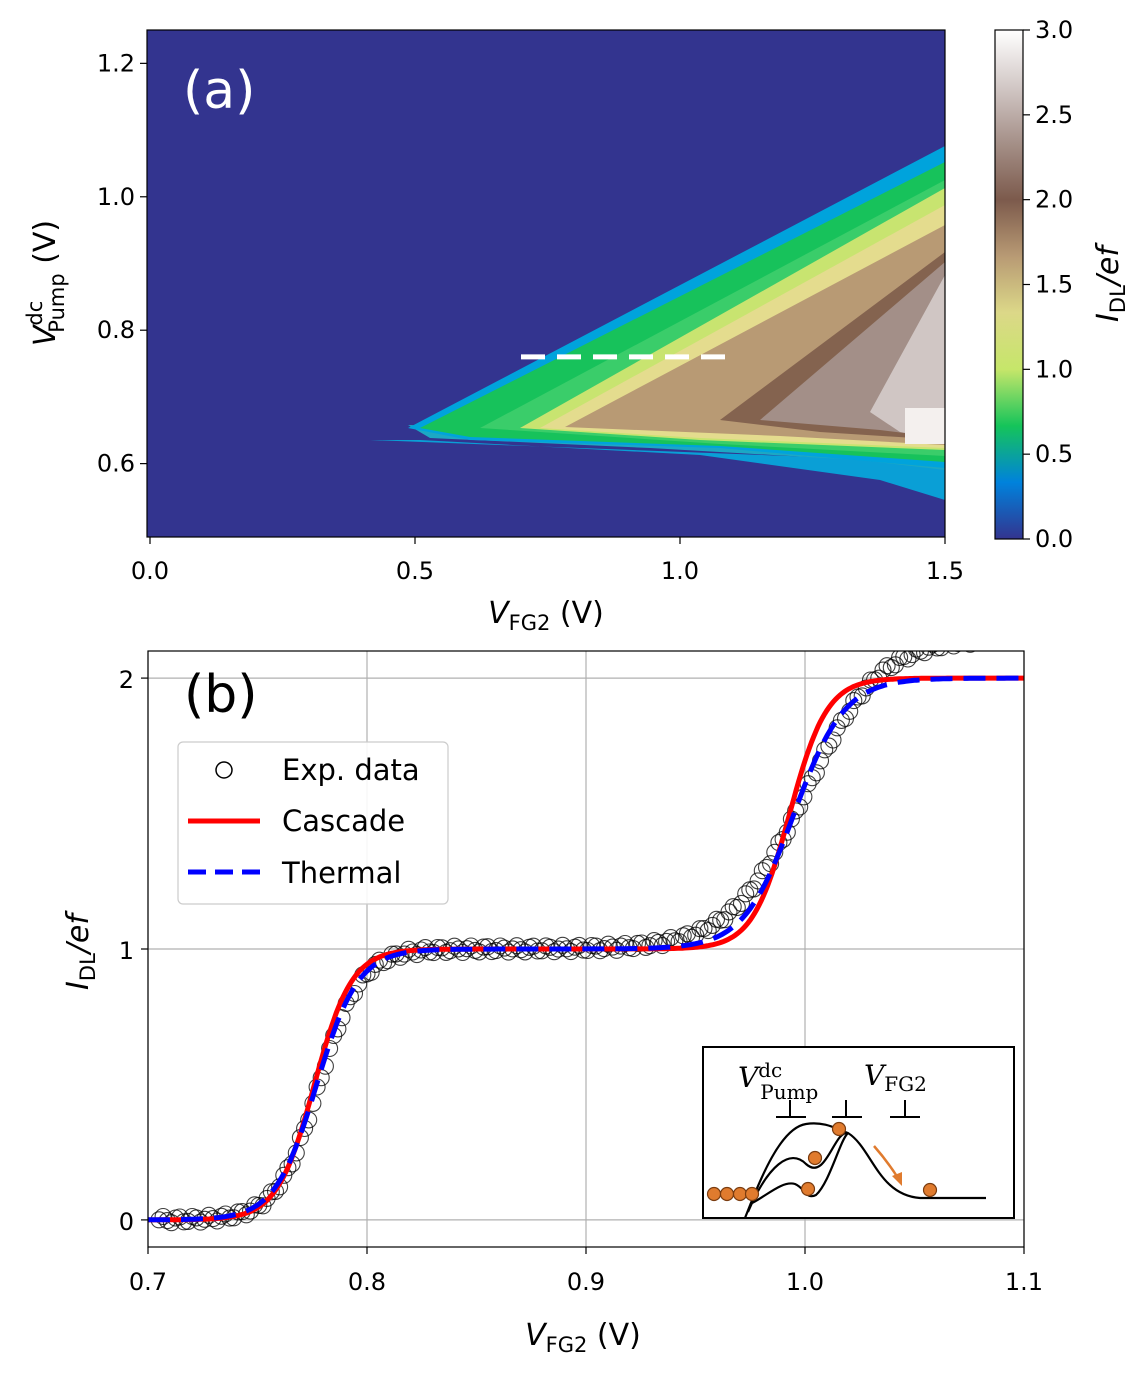  What do you see at coordinates (680, 571) in the screenshot?
I see `heatmap-x-tick-label: 1.0` at bounding box center [680, 571].